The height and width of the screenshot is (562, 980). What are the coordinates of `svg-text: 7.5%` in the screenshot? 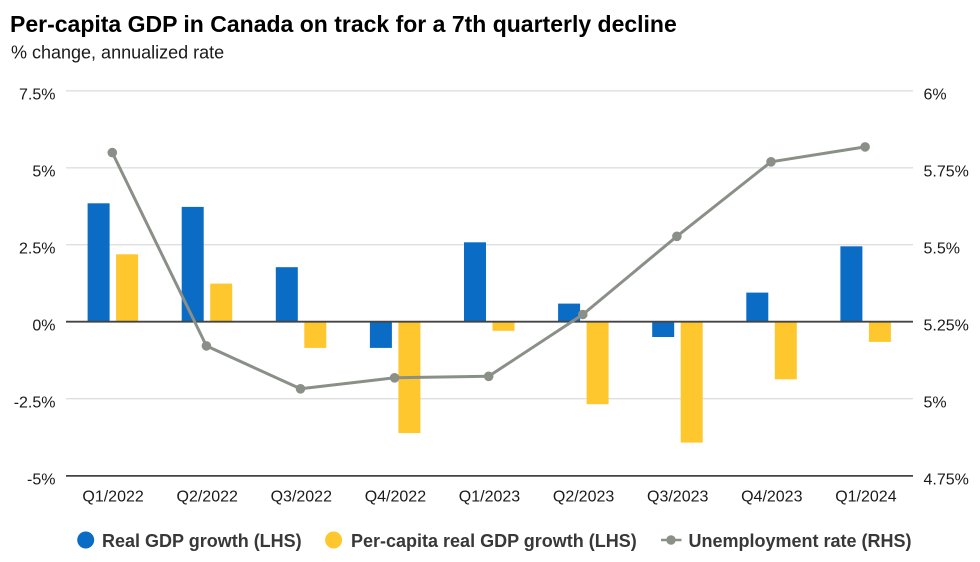 It's located at (37, 95).